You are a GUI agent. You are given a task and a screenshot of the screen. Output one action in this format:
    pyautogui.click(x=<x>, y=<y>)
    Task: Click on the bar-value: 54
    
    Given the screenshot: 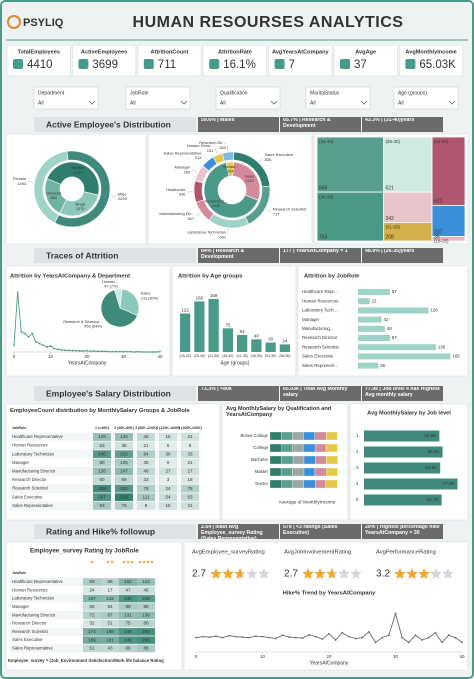 What is the action you would take?
    pyautogui.click(x=243, y=331)
    